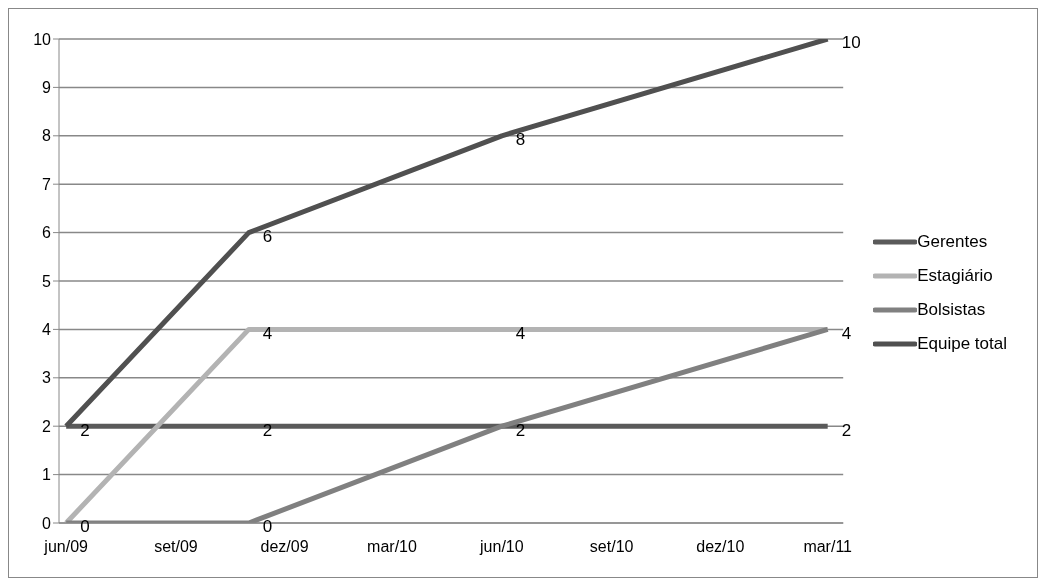 The height and width of the screenshot is (586, 1050). Describe the element at coordinates (176, 547) in the screenshot. I see `x-tick-label: set/09` at that location.